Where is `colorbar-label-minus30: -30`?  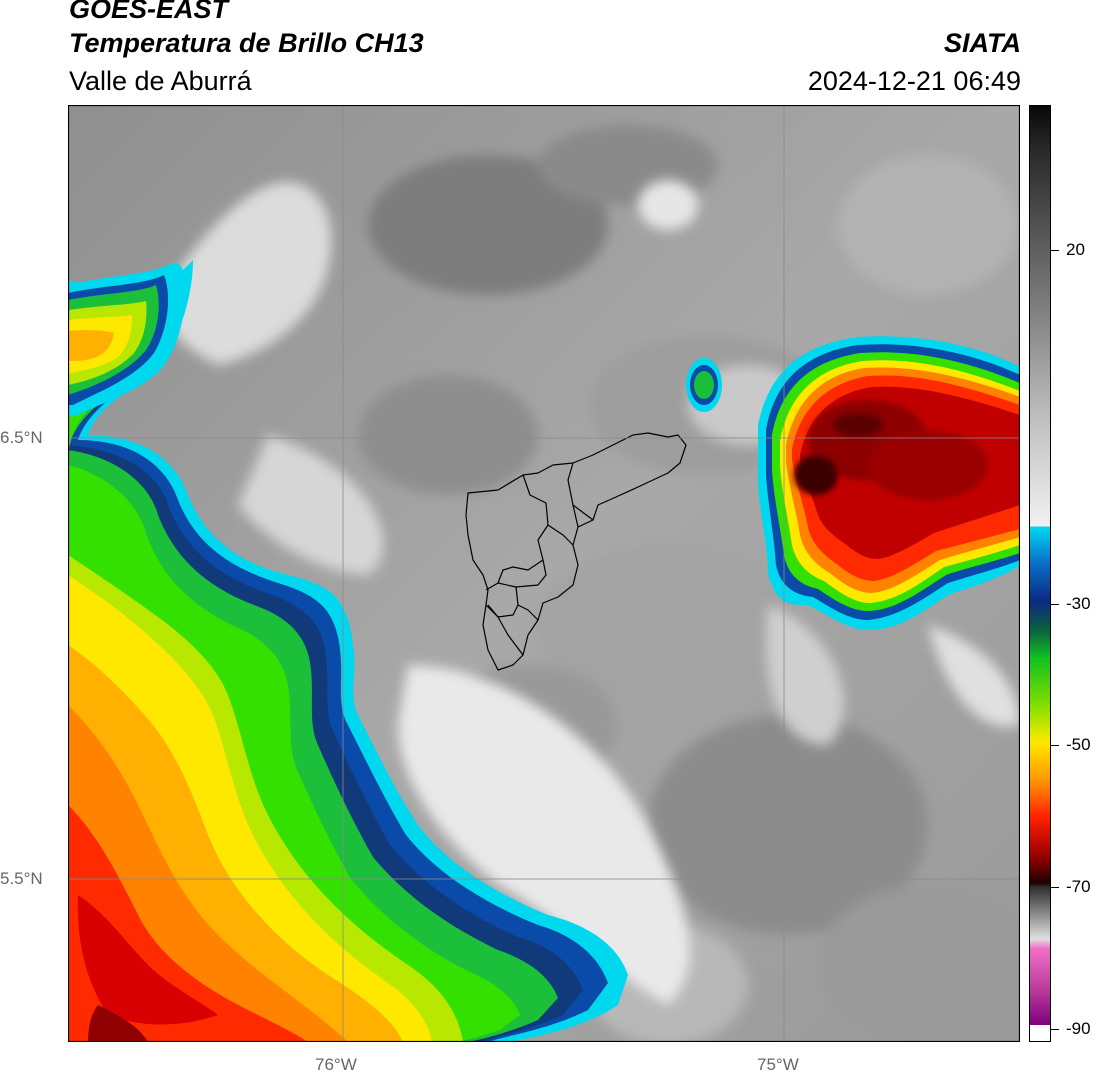
colorbar-label-minus30: -30 is located at coordinates (1078, 603).